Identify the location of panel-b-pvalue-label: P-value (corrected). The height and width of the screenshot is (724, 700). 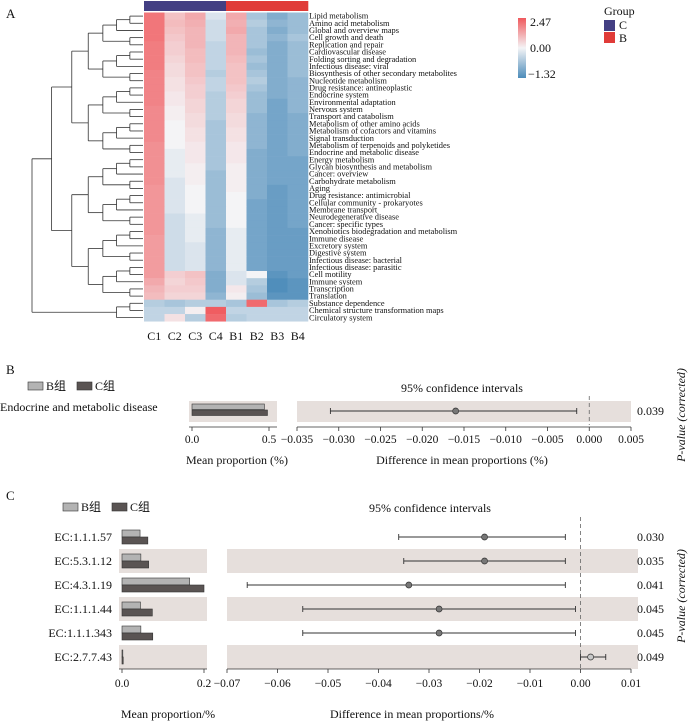
(681, 415).